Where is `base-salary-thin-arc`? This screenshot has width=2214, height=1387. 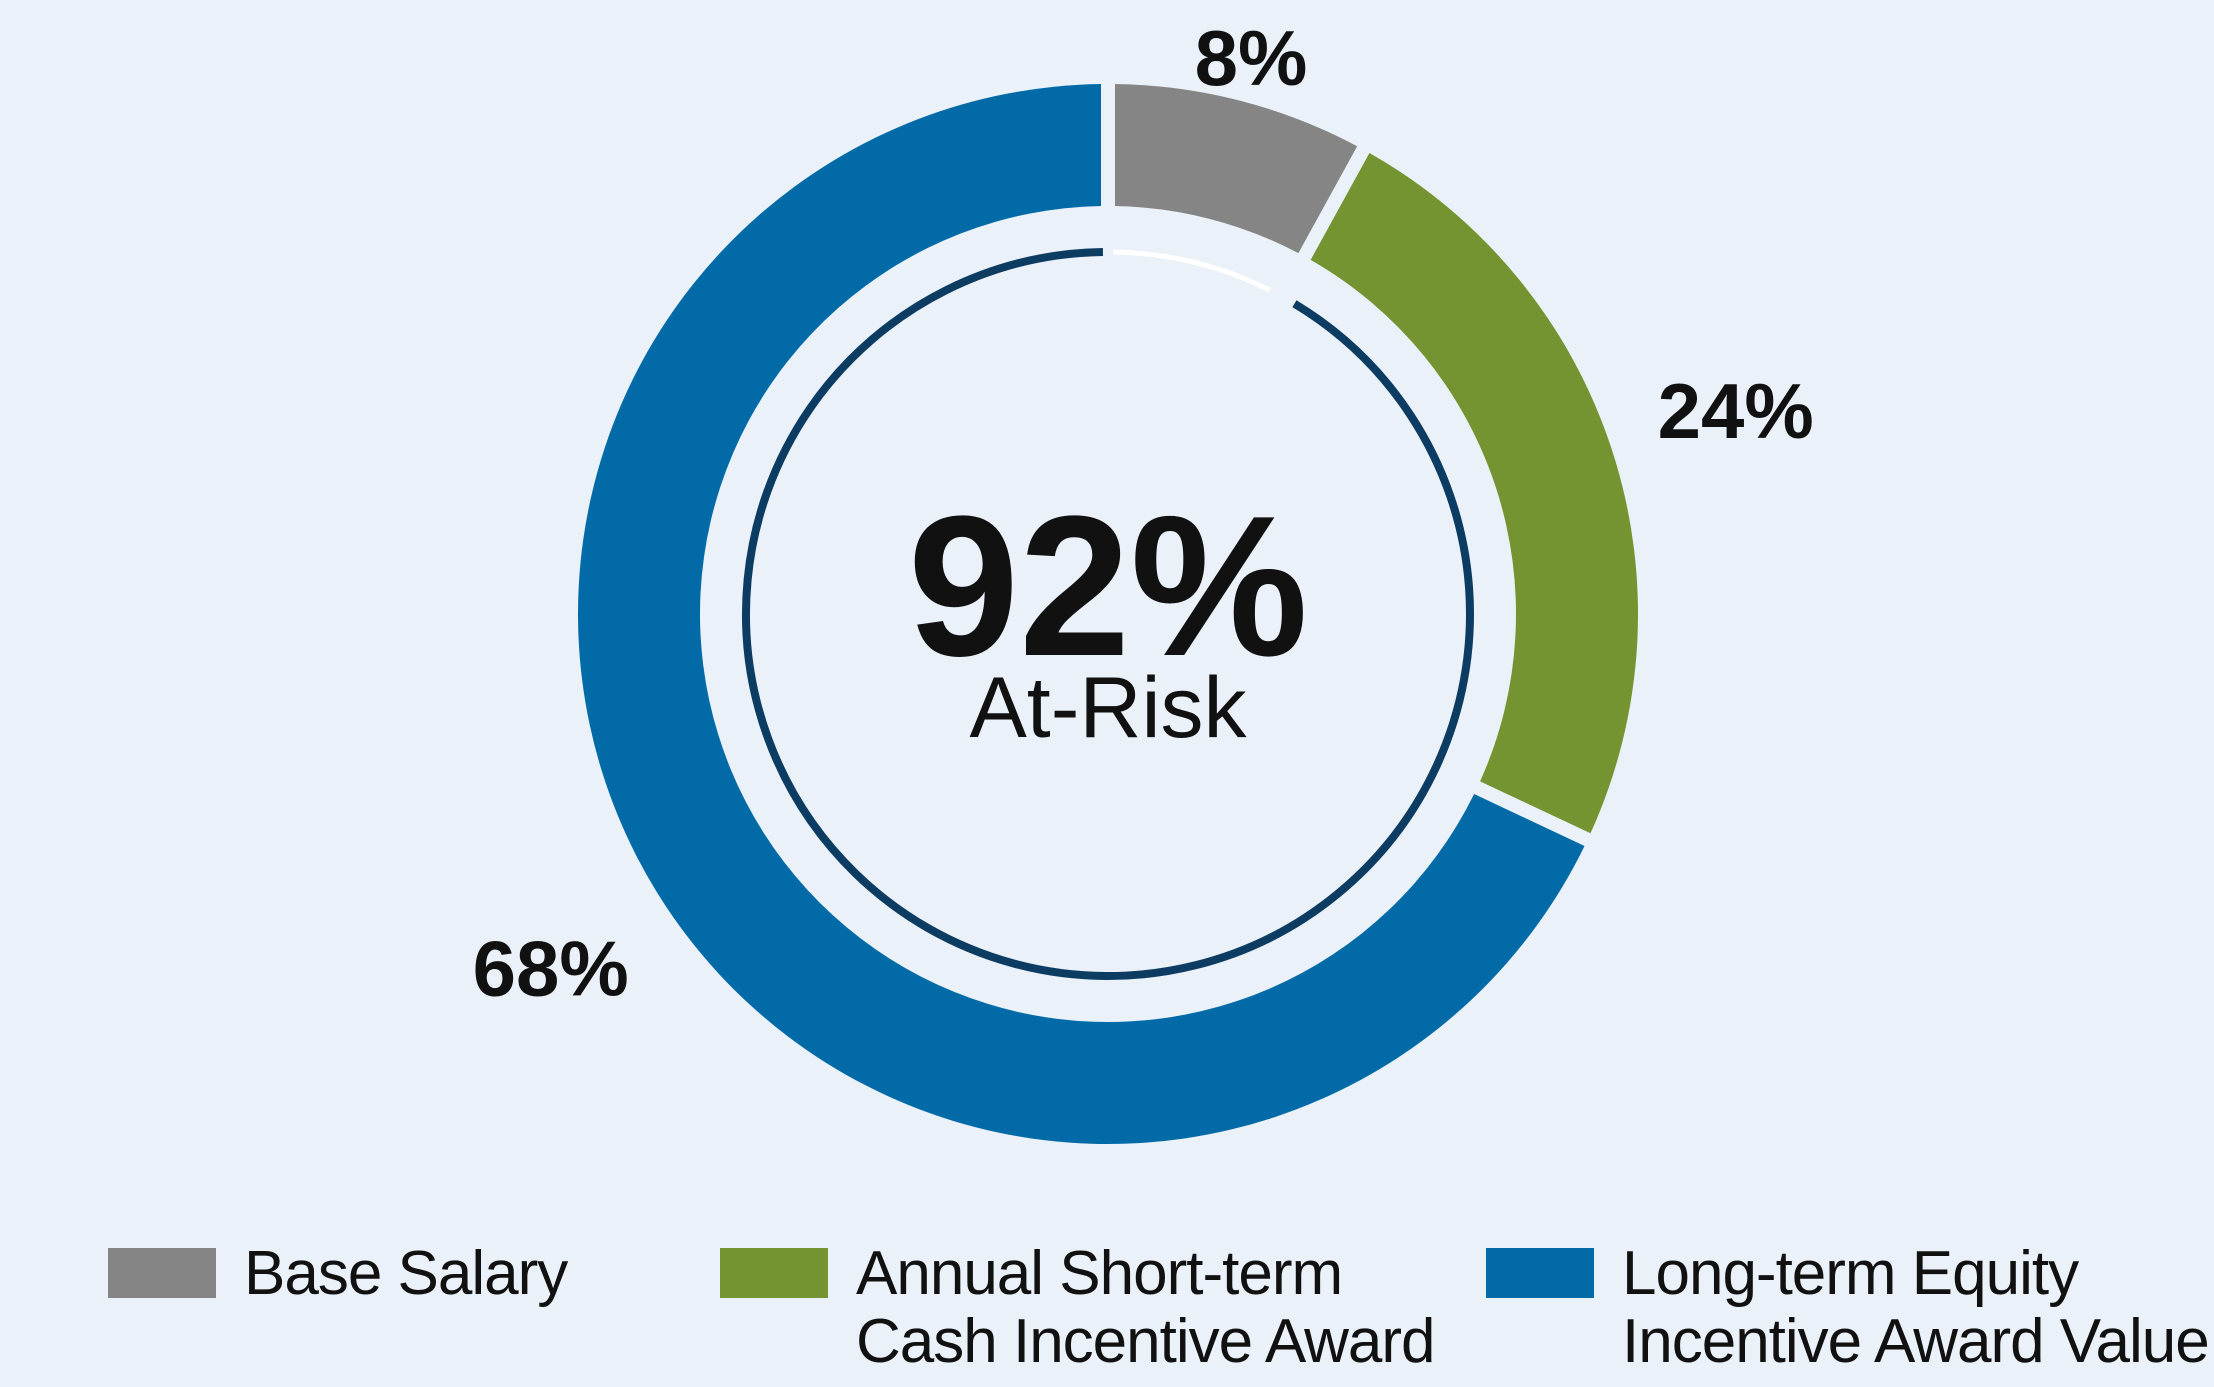 base-salary-thin-arc is located at coordinates (1192, 271).